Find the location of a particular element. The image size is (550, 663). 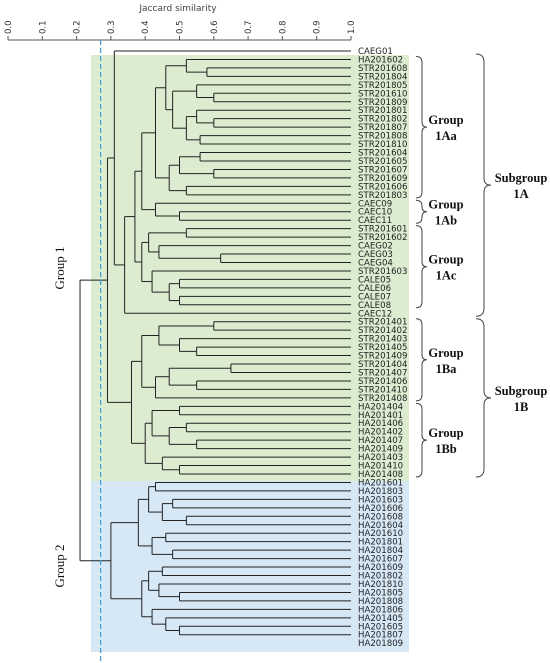

leaf-label: HA201607 is located at coordinates (380, 560).